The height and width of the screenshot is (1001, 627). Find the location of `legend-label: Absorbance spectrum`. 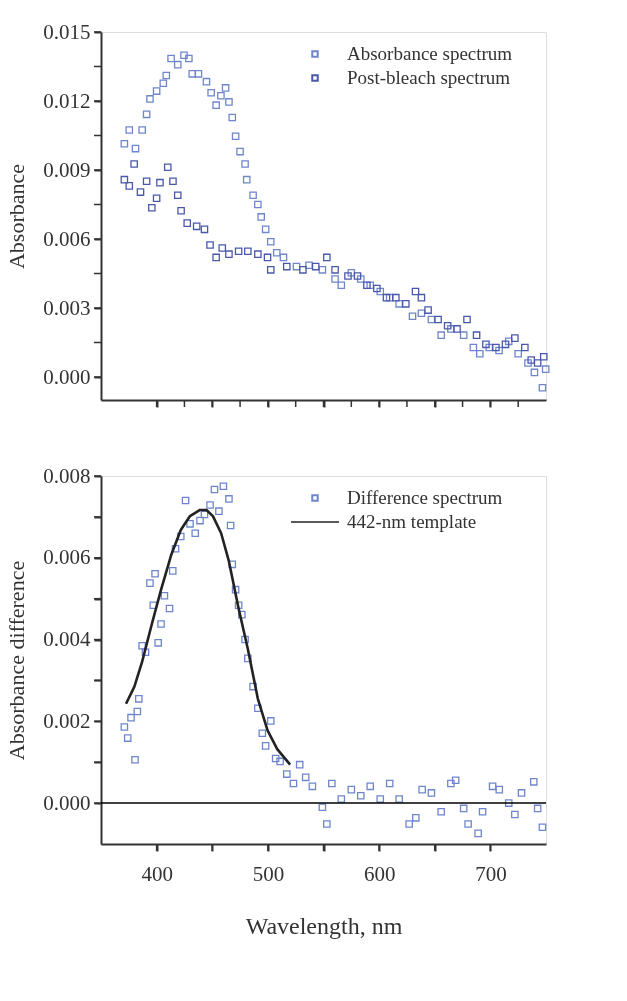

legend-label: Absorbance spectrum is located at coordinates (430, 53).